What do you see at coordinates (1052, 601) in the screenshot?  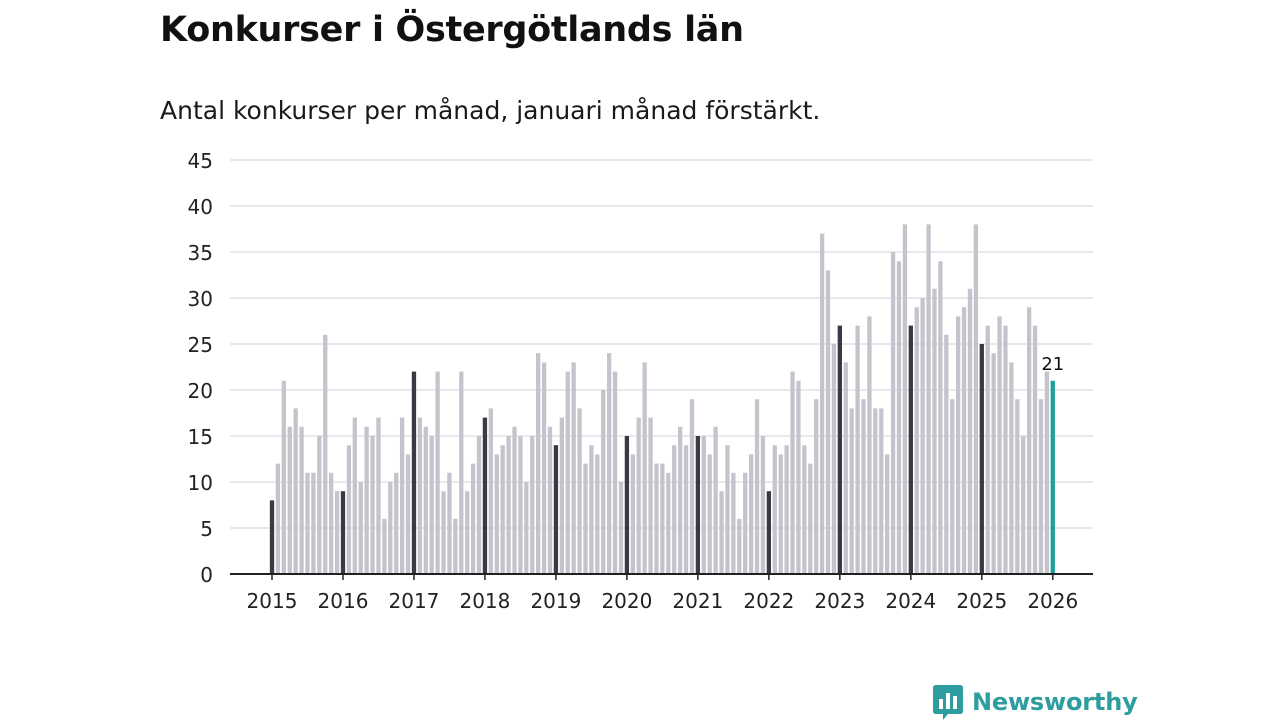 I see `x-tick-label: 2026` at bounding box center [1052, 601].